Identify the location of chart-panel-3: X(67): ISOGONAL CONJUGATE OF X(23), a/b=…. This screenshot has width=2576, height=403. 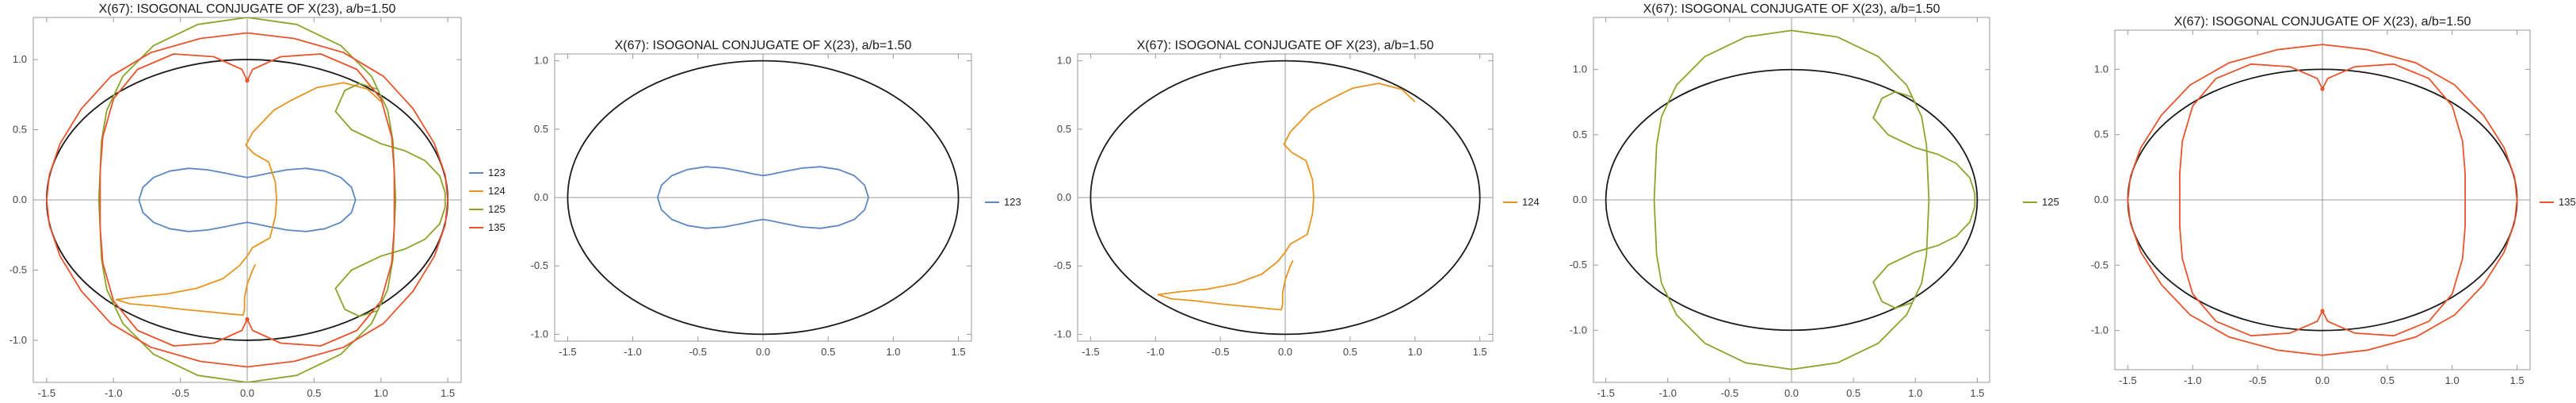
(1297, 198).